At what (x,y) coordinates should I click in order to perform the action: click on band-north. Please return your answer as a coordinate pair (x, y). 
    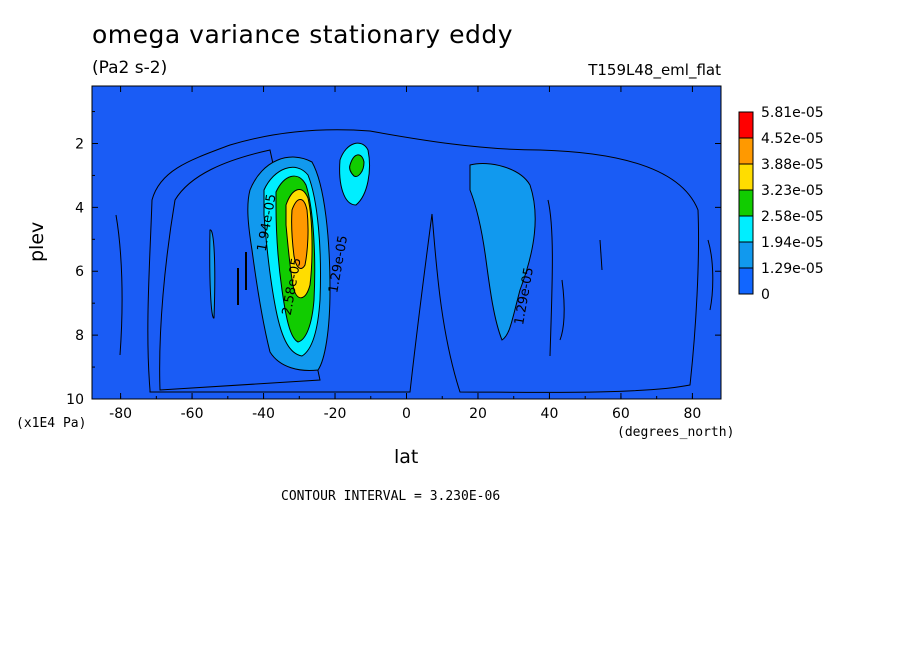
    Looking at the image, I should click on (502, 252).